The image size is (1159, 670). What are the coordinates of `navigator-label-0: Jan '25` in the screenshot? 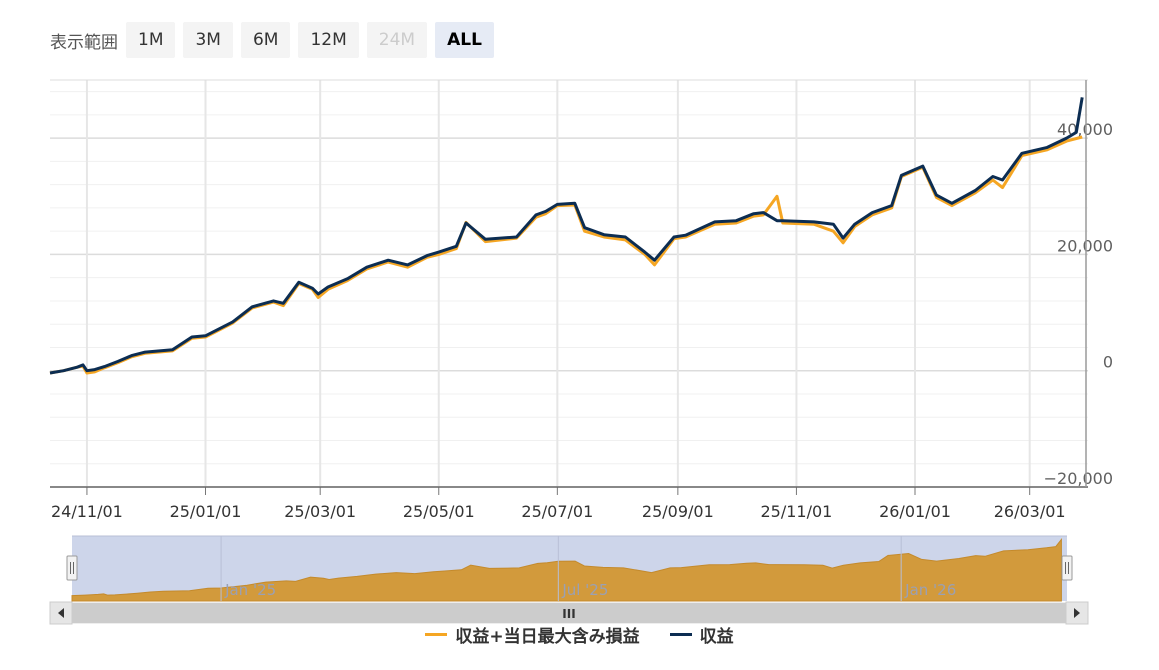 It's located at (250, 590).